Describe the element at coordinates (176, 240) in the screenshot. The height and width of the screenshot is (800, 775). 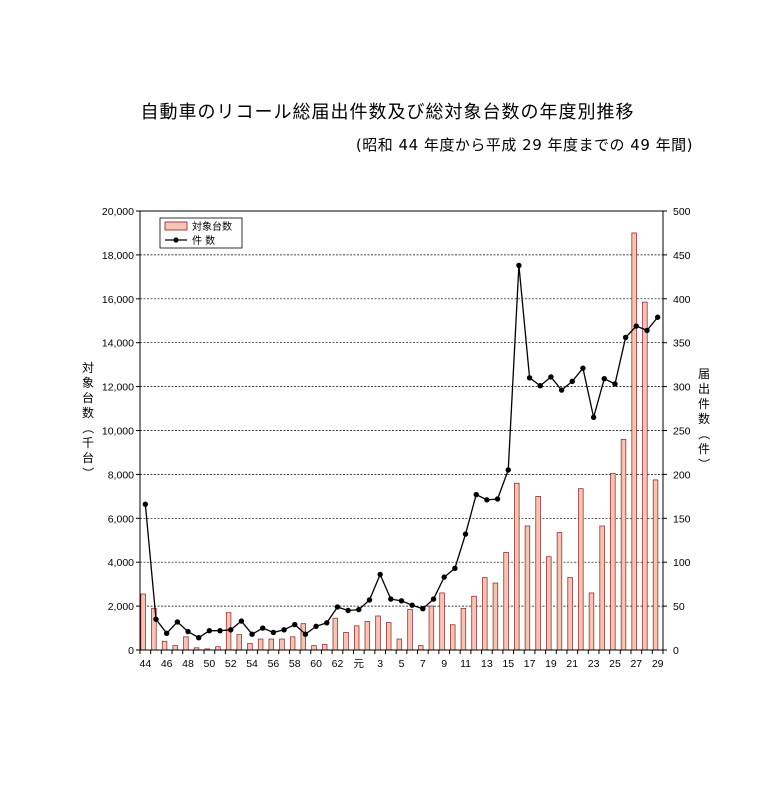
I see `legend-line-marker` at that location.